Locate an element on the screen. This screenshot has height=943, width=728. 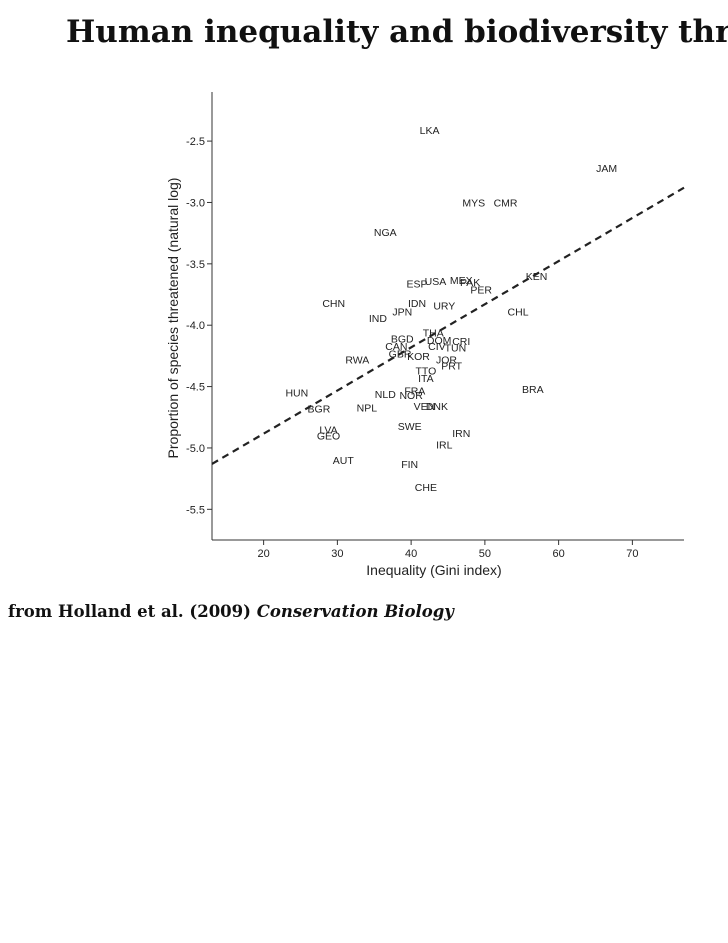
point-label-civ: CIV is located at coordinates (437, 347).